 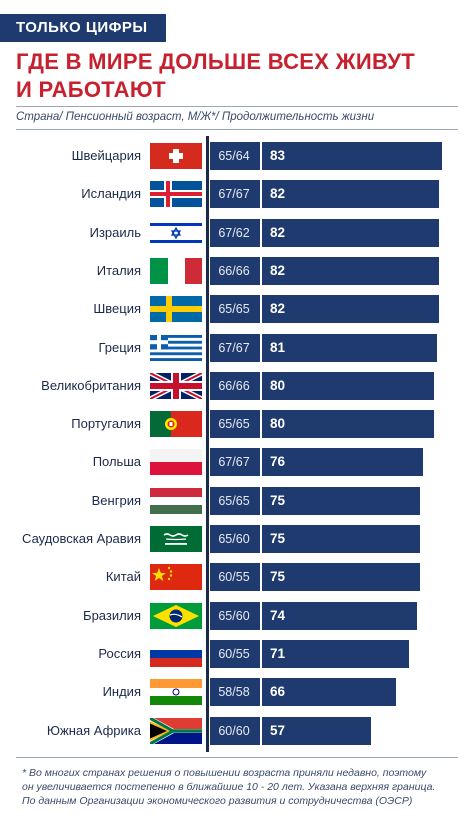 I want to click on portugal-flag-icon, so click(x=176, y=424).